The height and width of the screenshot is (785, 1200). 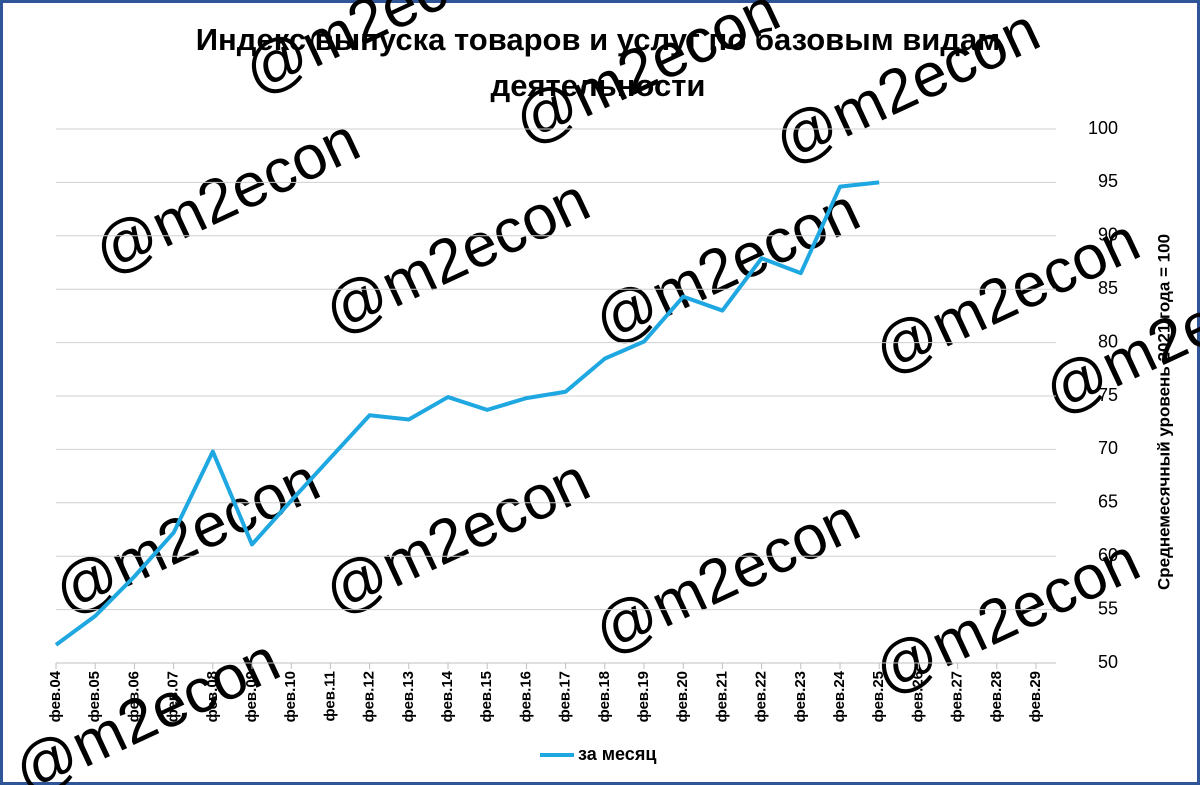 I want to click on y-tick-label: 75, so click(x=1108, y=395).